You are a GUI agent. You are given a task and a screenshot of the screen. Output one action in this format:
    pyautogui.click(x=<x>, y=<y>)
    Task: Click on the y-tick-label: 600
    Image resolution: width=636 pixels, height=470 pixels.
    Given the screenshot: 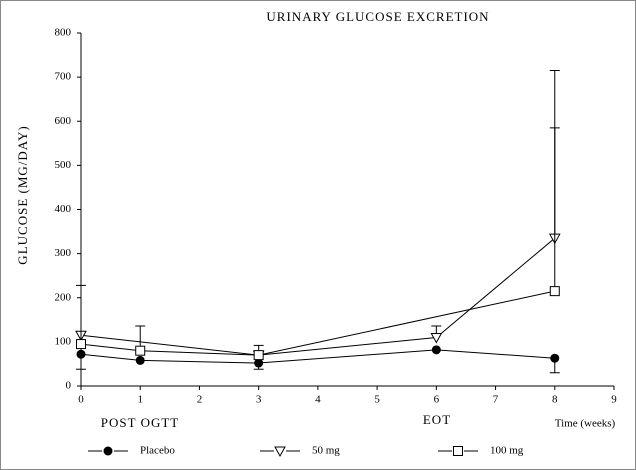 What is the action you would take?
    pyautogui.click(x=63, y=121)
    